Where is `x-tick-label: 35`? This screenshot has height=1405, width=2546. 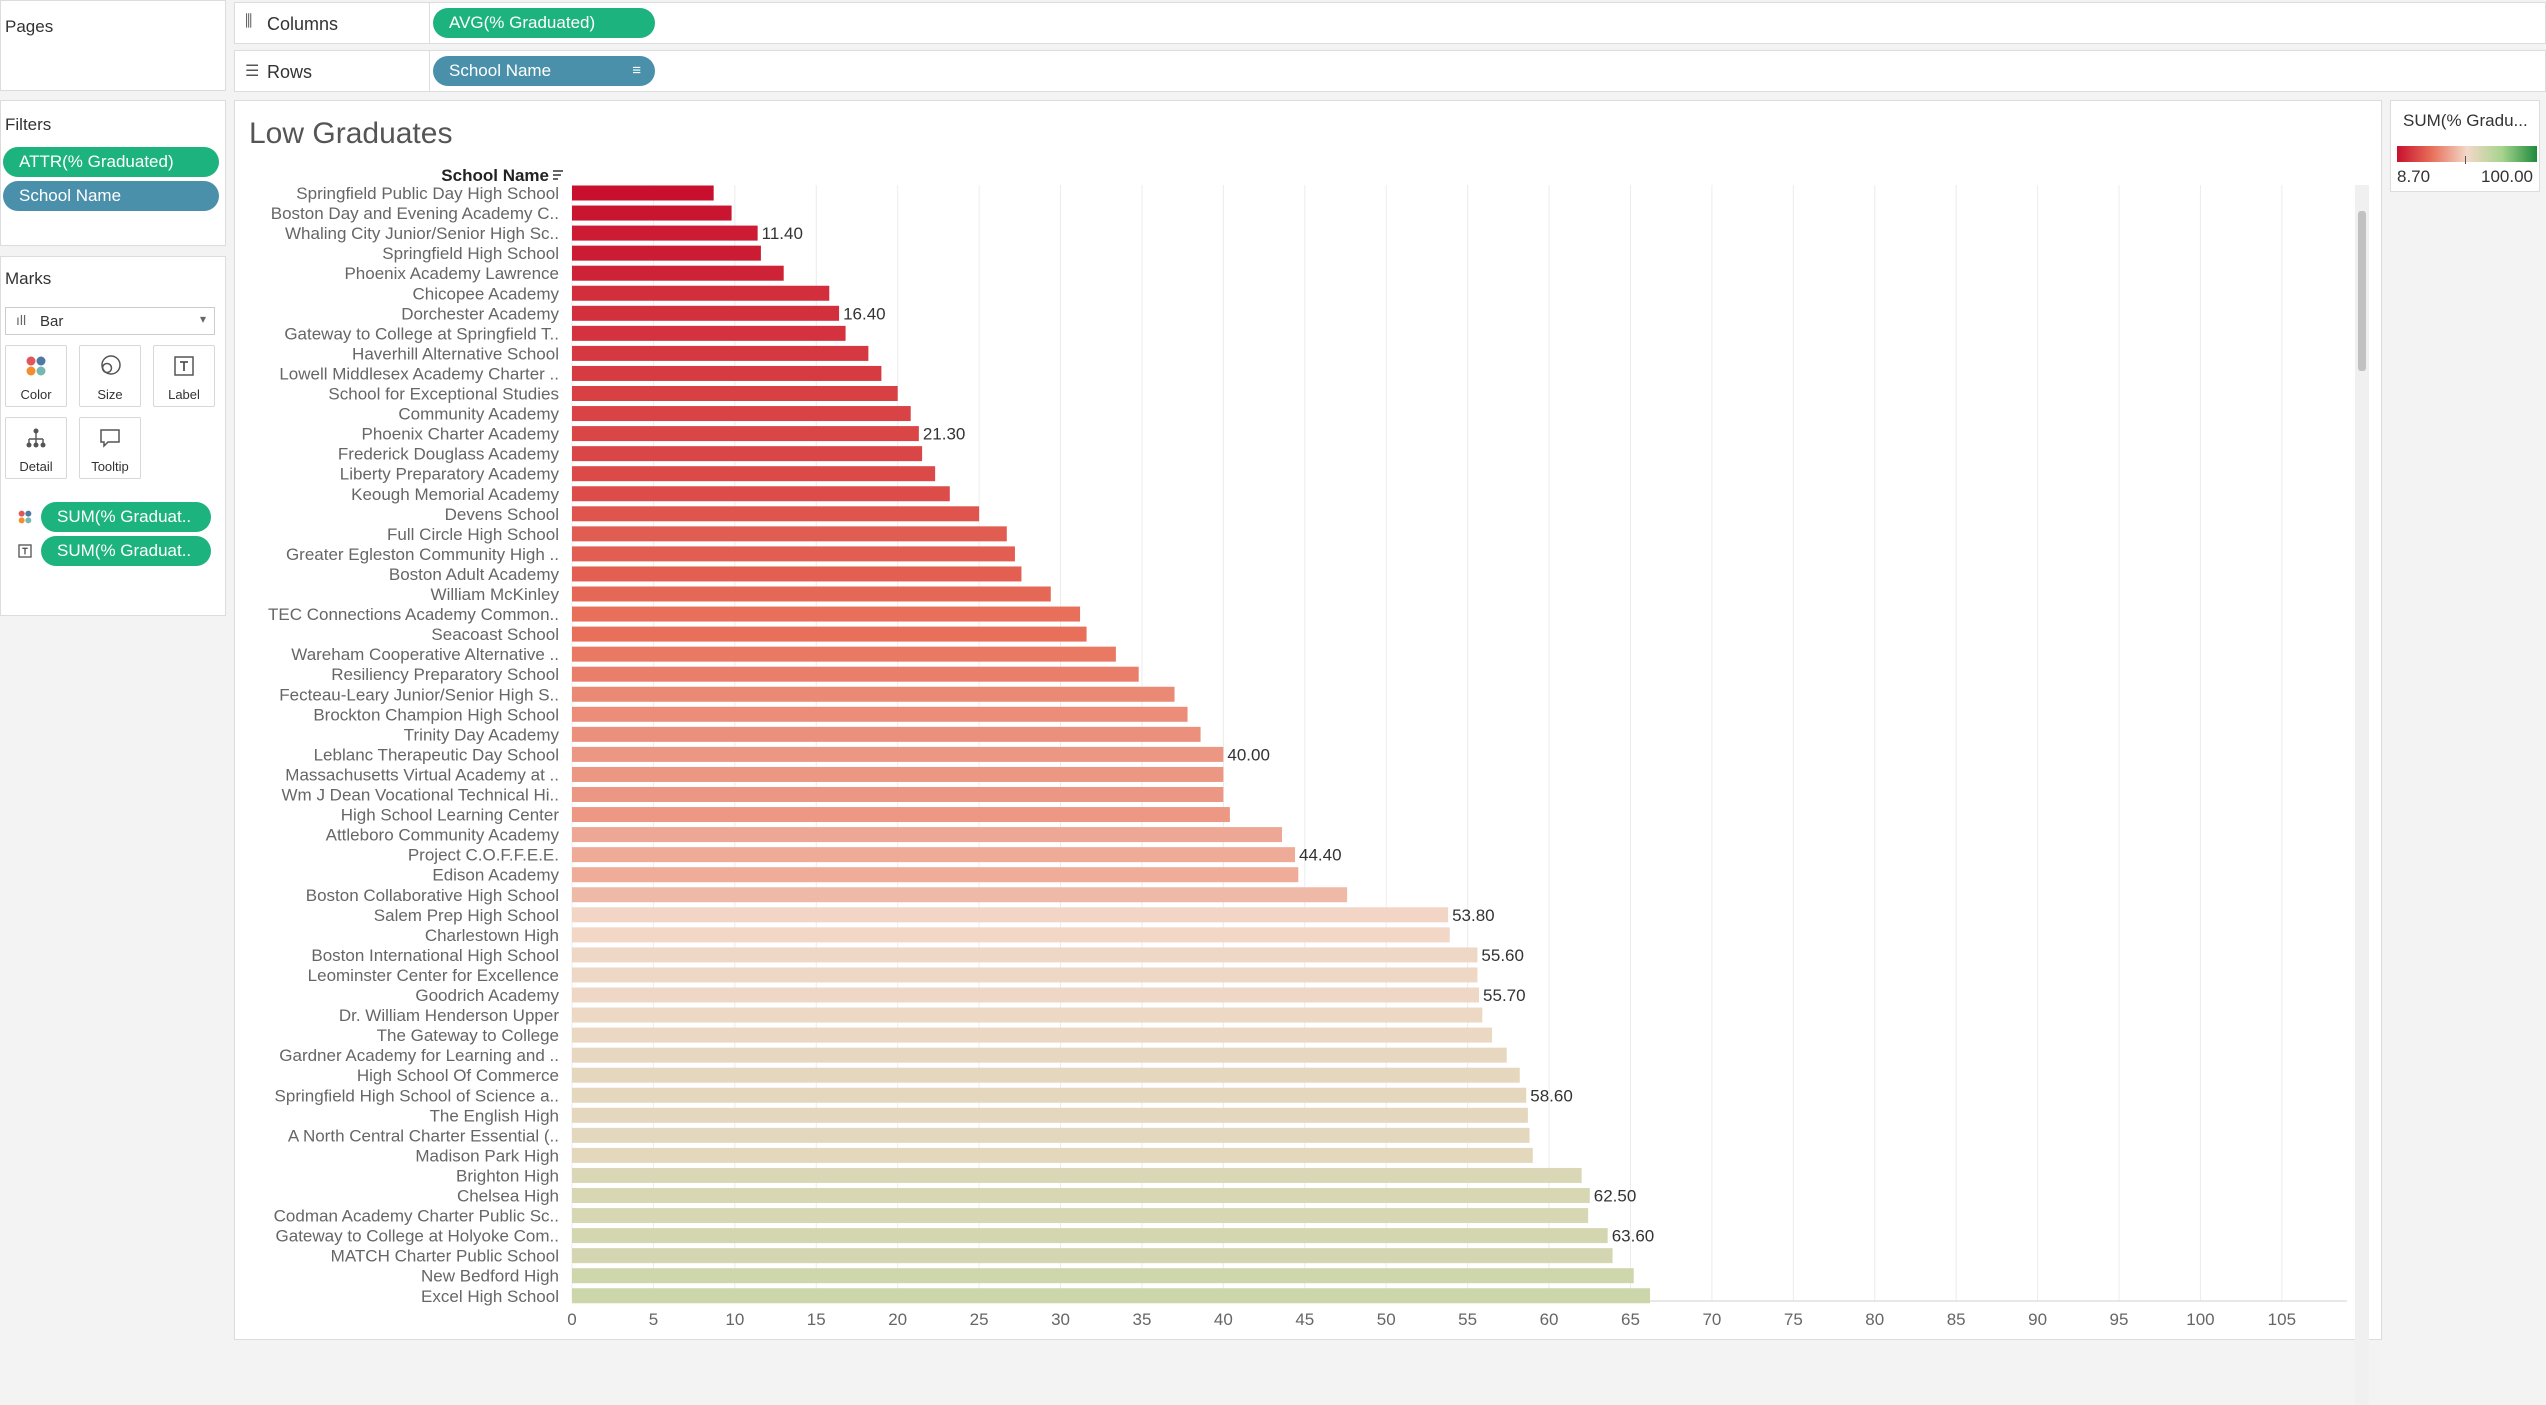 x-tick-label: 35 is located at coordinates (1141, 1319).